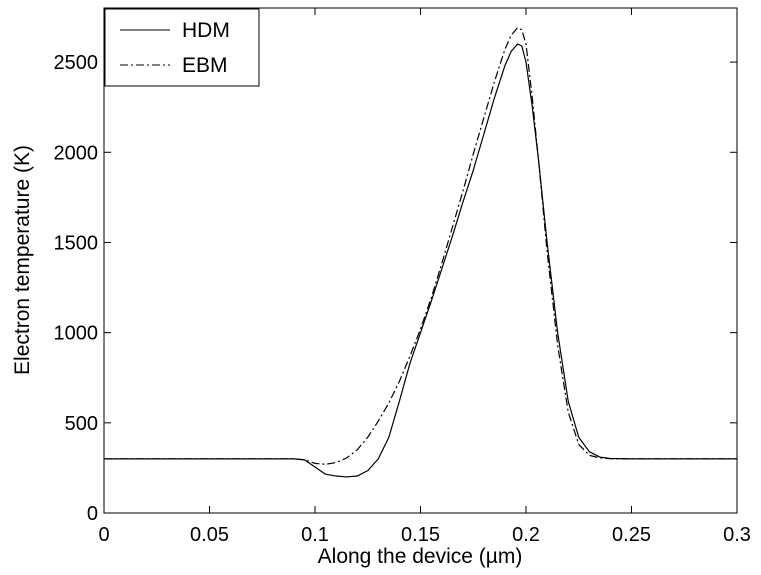 This screenshot has height=575, width=761. I want to click on x-tick-labels: 0 0.05 0.1 0.15 0.2 0.25 0.3, so click(424, 535).